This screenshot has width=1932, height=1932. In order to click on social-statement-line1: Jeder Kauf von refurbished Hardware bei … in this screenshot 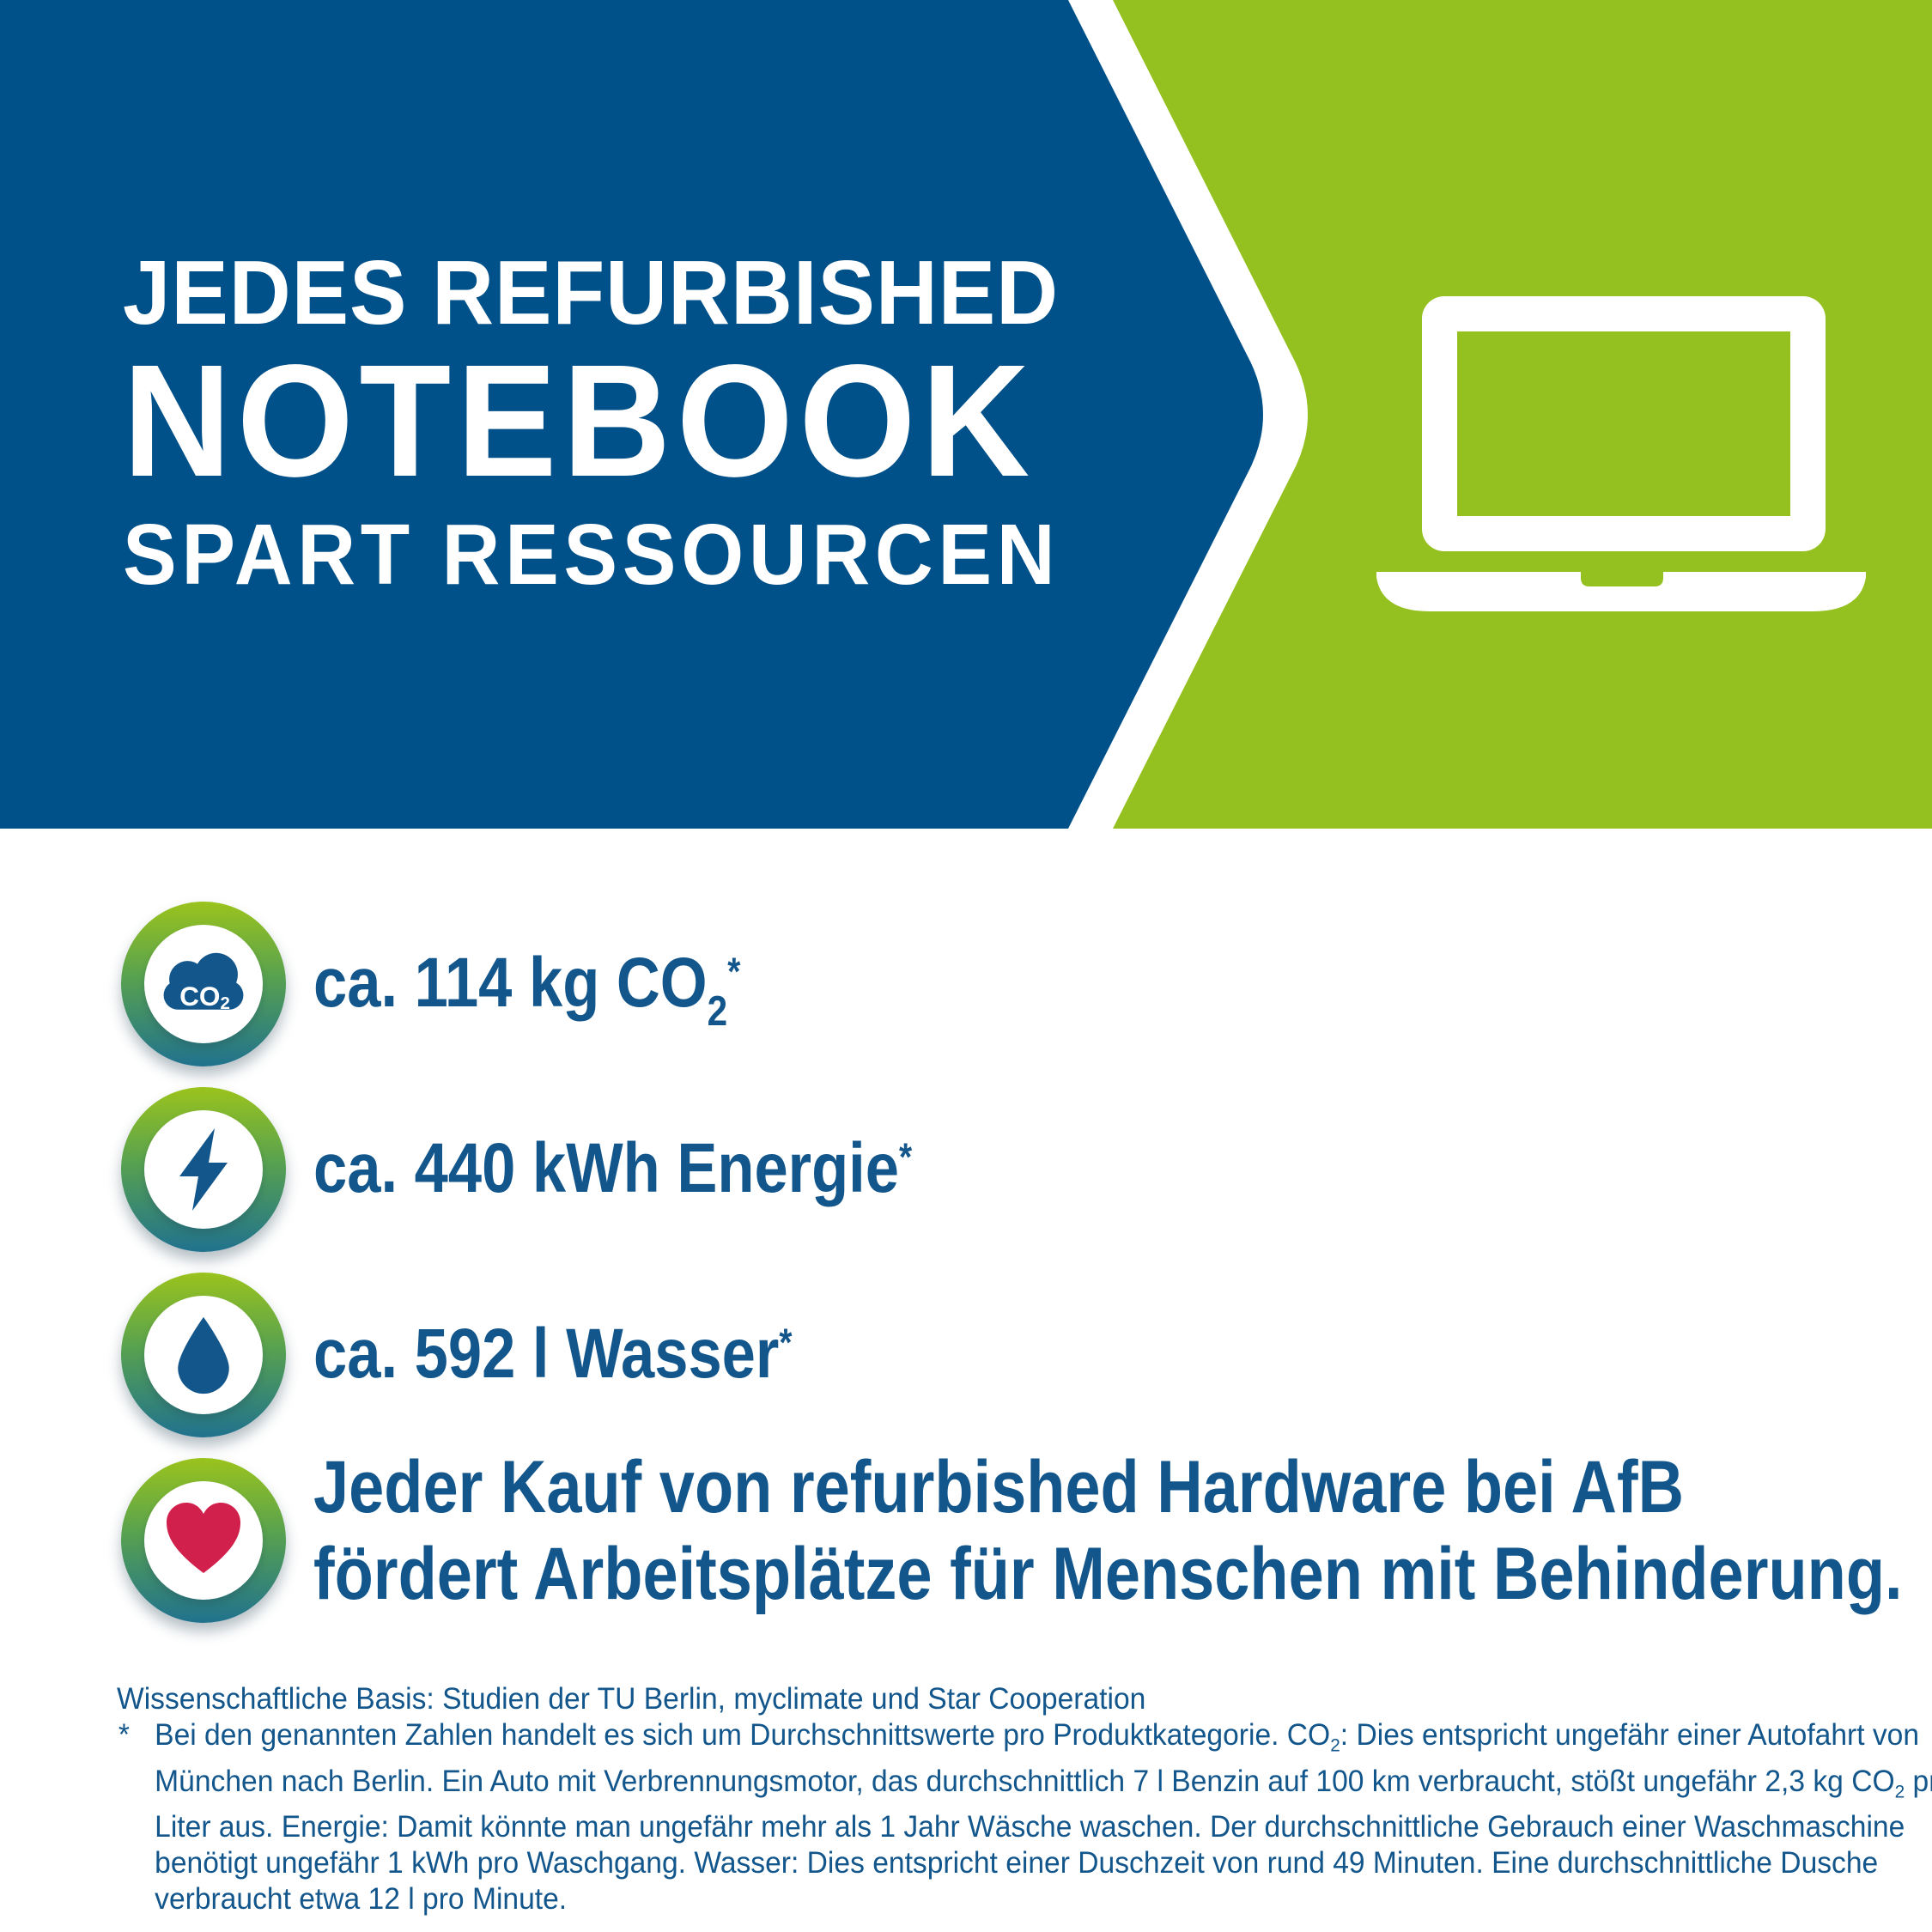, I will do `click(998, 1487)`.